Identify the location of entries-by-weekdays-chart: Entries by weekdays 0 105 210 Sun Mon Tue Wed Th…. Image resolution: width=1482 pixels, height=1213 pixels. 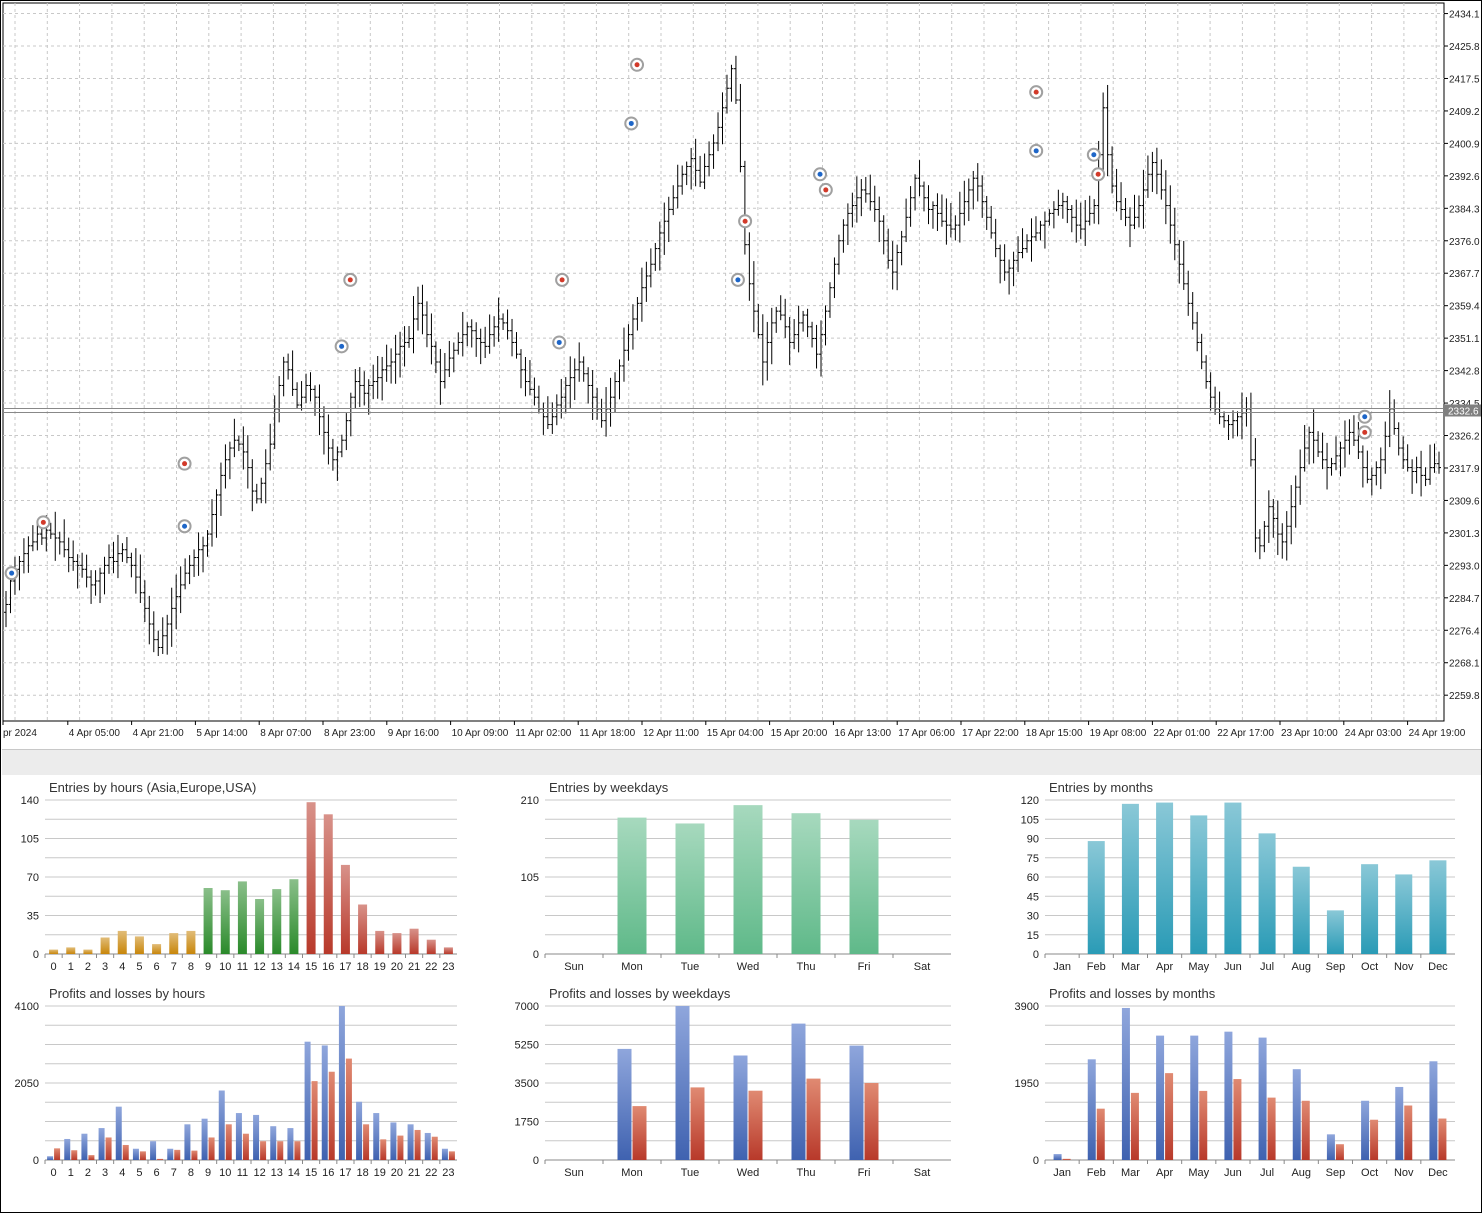
(736, 876).